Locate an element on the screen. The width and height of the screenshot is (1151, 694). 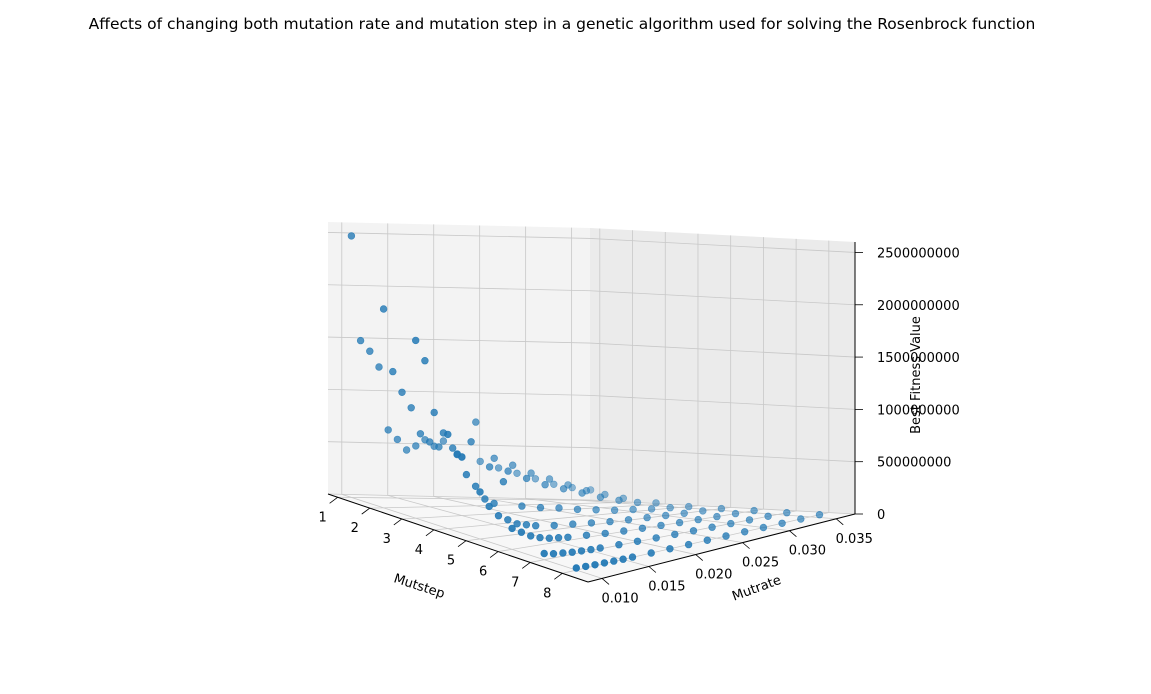
y-tick-label: 0.030 is located at coordinates (807, 551).